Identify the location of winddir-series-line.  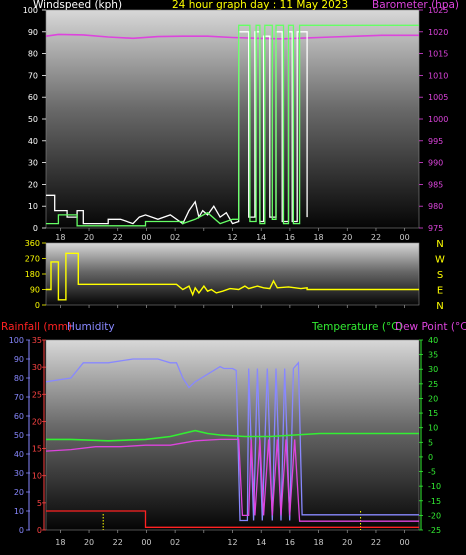
(232, 276).